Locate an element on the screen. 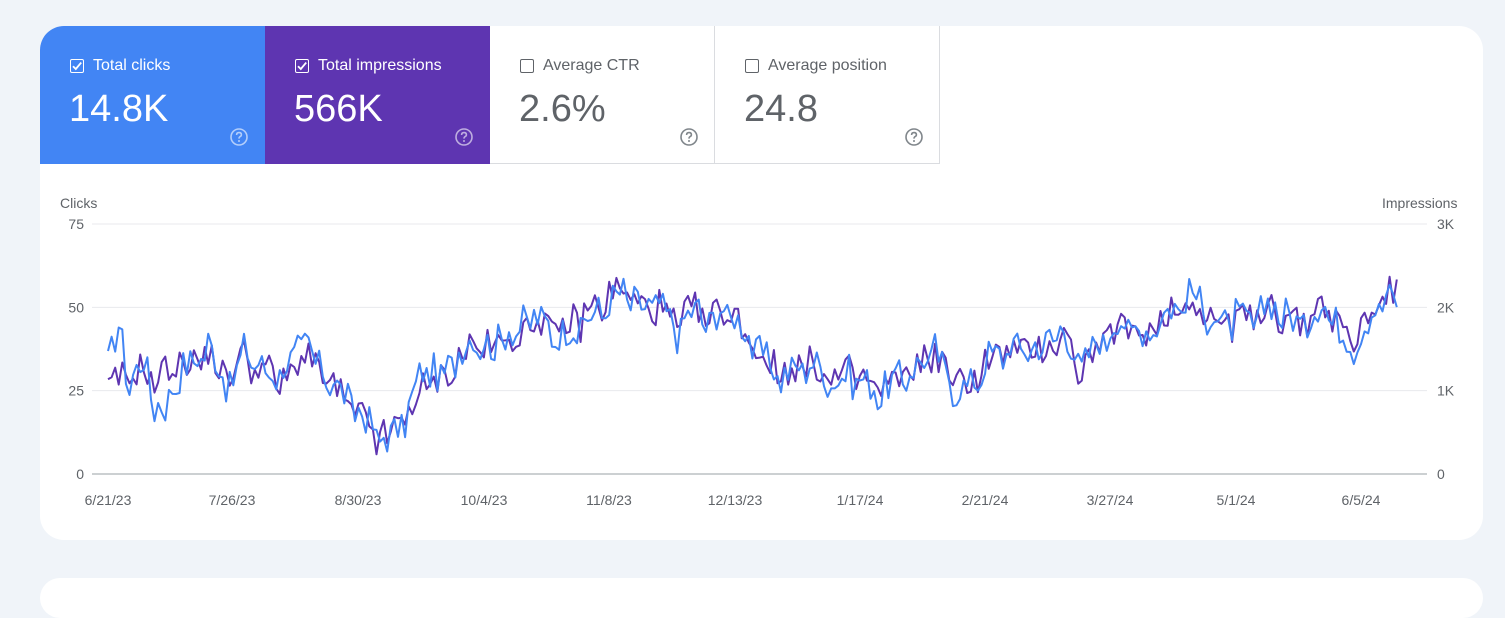  metric-average-ctr-label-row: Average CTR is located at coordinates (580, 66).